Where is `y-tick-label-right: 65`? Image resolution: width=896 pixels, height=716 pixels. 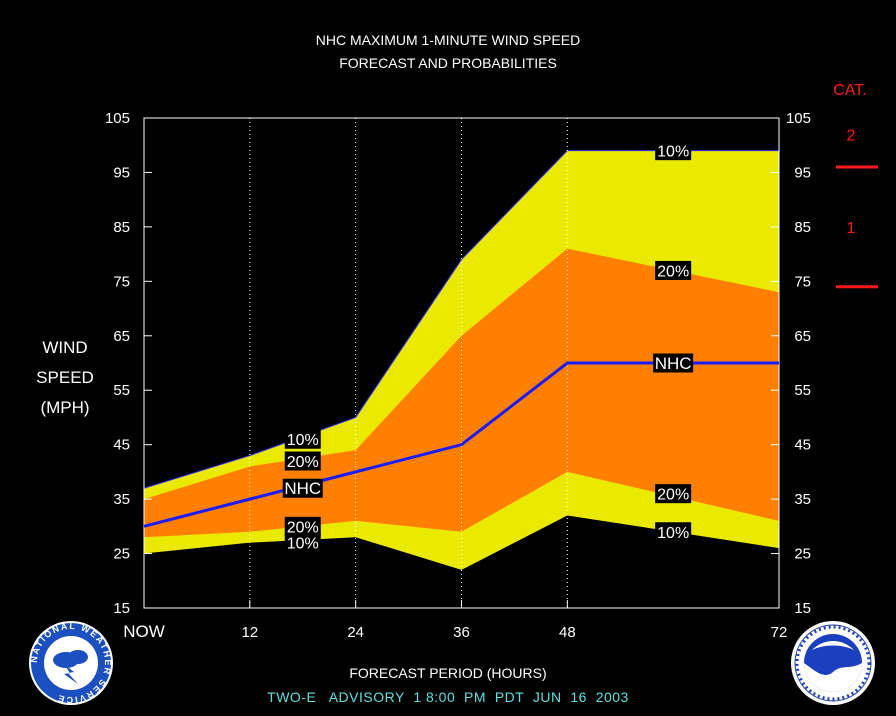
y-tick-label-right: 65 is located at coordinates (802, 336).